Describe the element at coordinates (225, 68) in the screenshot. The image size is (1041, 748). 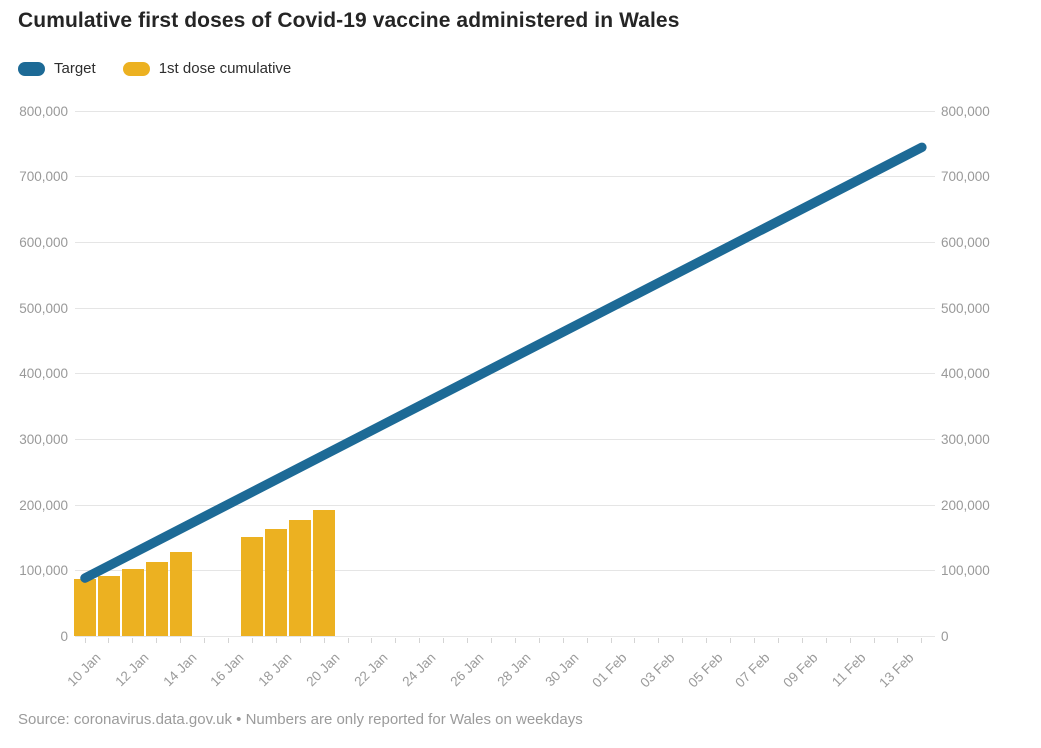
I see `legend-label-1st-dose: 1st dose cumulative` at that location.